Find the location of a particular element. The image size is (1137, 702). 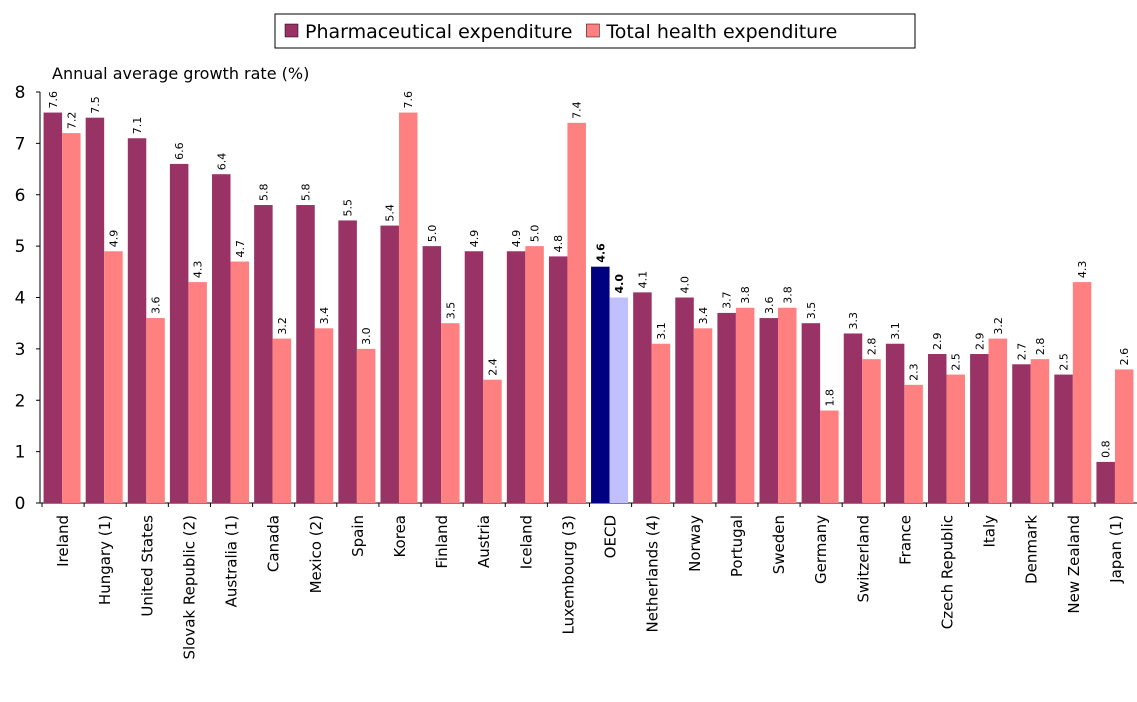

value-label: 3.6 is located at coordinates (769, 306).